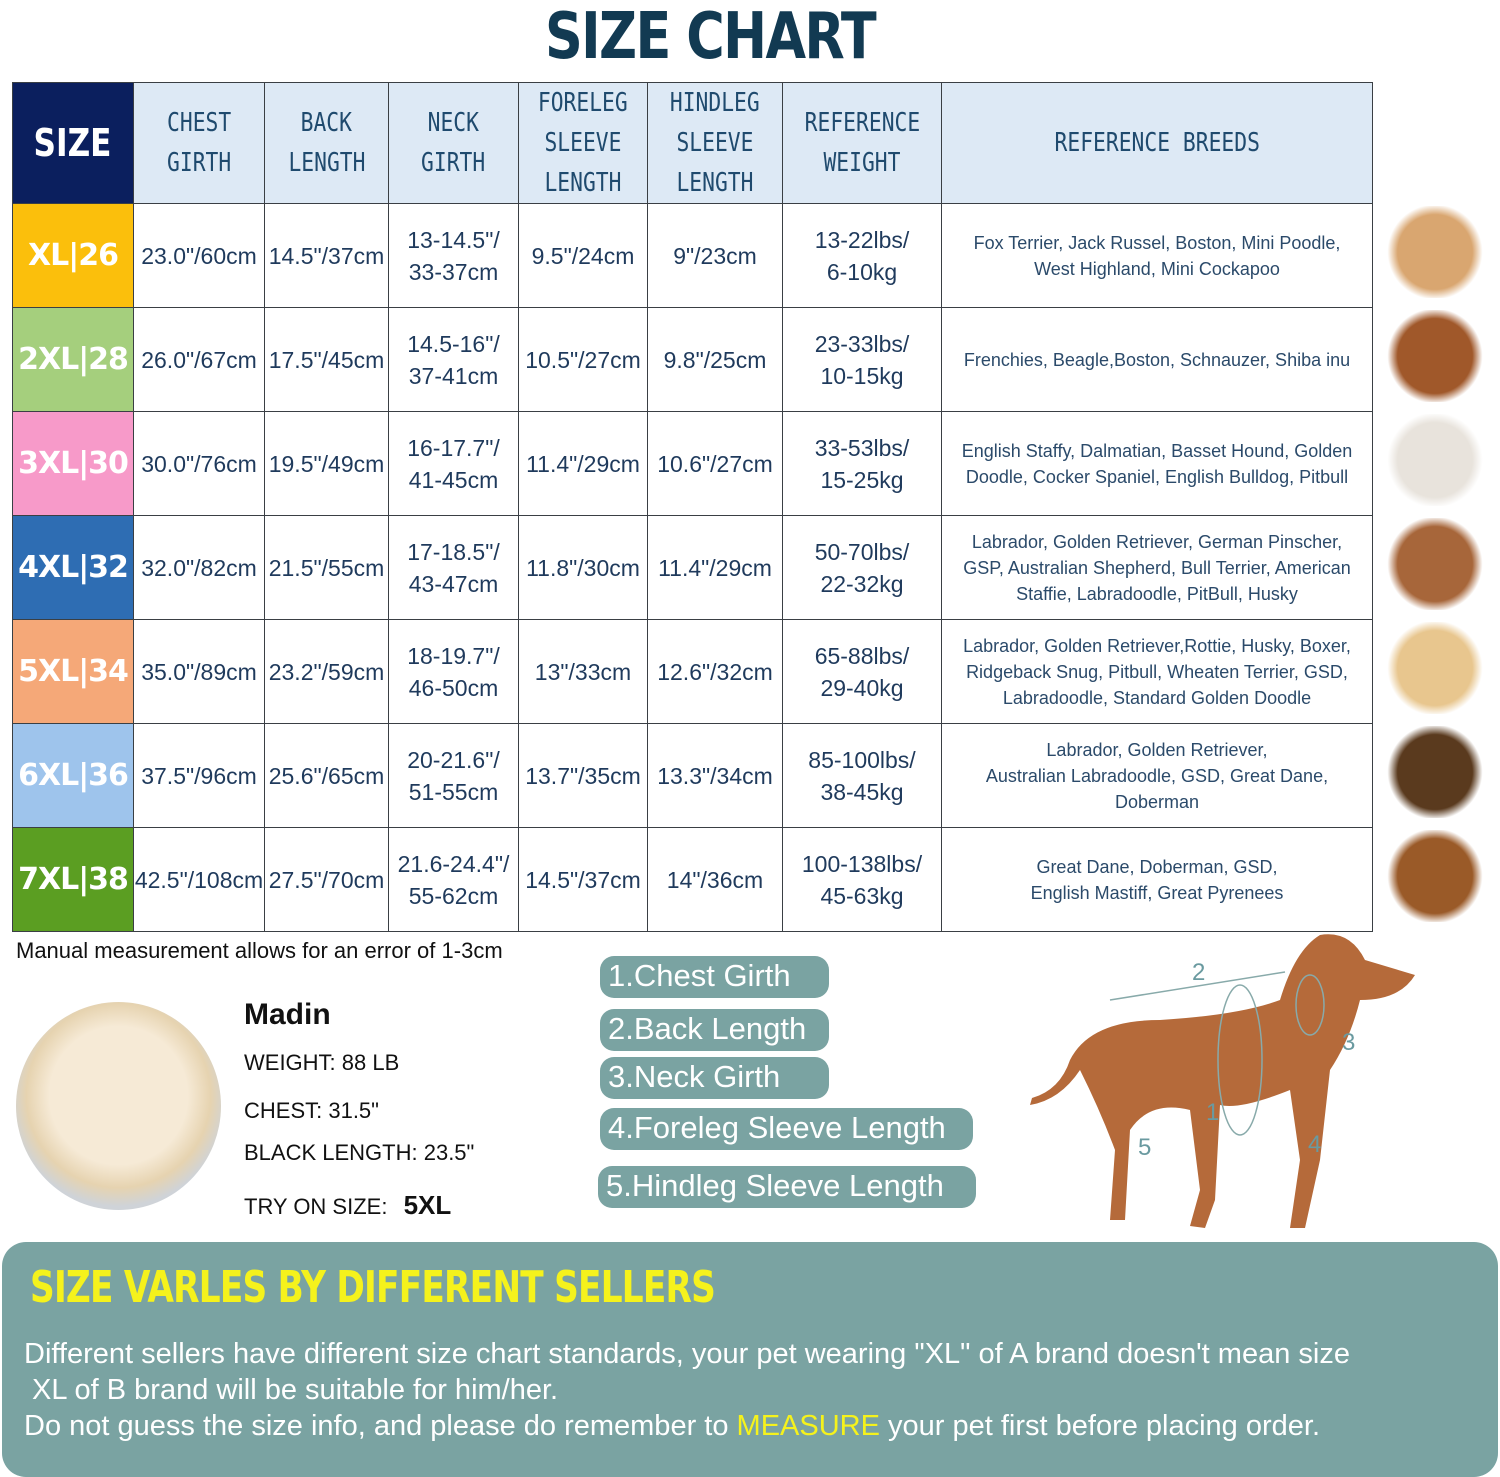 The image size is (1500, 1477). I want to click on header-text: HINDLEG, so click(715, 103).